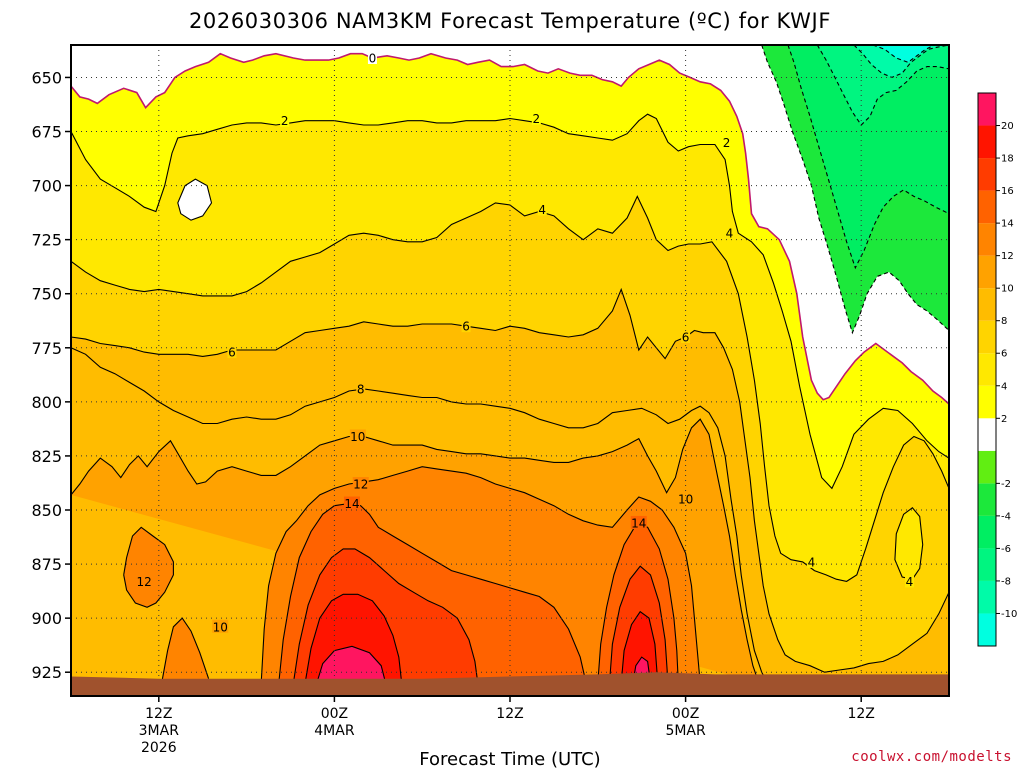 This screenshot has width=1024, height=768. What do you see at coordinates (334, 731) in the screenshot?
I see `x-tick-label: 4MAR` at bounding box center [334, 731].